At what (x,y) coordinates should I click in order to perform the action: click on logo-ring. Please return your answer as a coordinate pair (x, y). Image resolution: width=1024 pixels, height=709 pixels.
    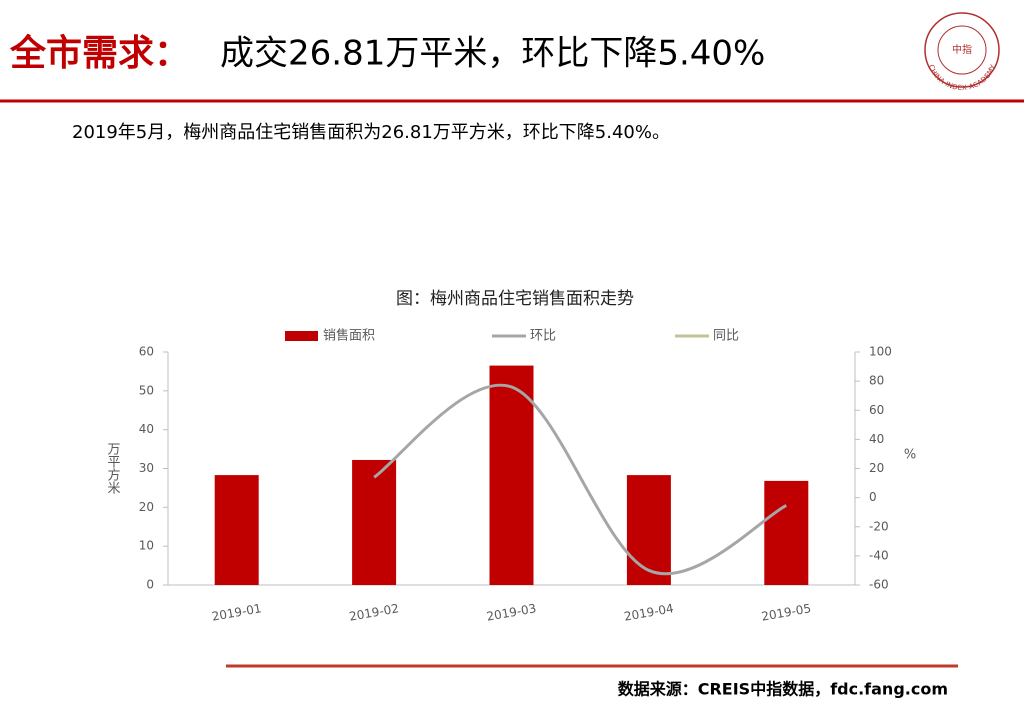
    Looking at the image, I should click on (962, 50).